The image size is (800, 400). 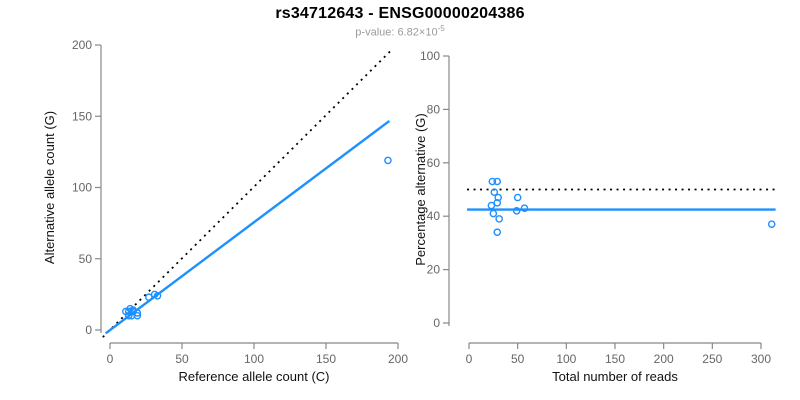 I want to click on p2-x-tick-label: 200, so click(x=664, y=359).